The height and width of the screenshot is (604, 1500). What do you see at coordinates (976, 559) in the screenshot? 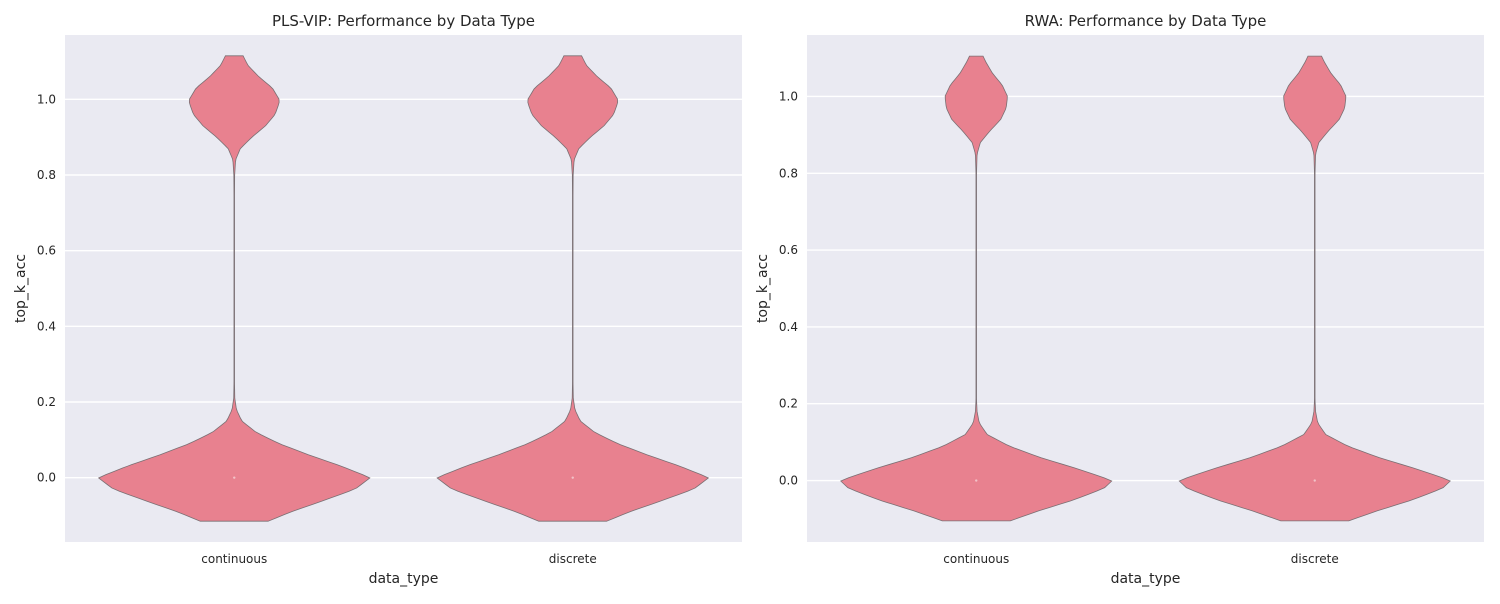
I see `chart-2-xtick-label: continuous` at bounding box center [976, 559].